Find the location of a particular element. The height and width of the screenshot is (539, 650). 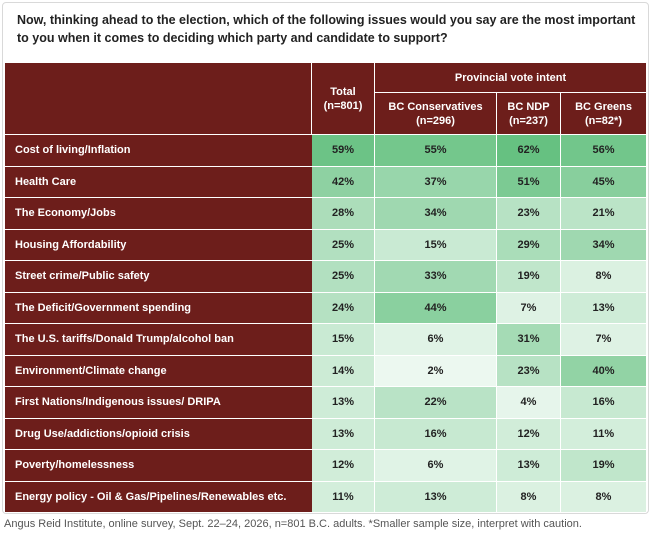

row-label: Cost of living/Inflation is located at coordinates (158, 151).